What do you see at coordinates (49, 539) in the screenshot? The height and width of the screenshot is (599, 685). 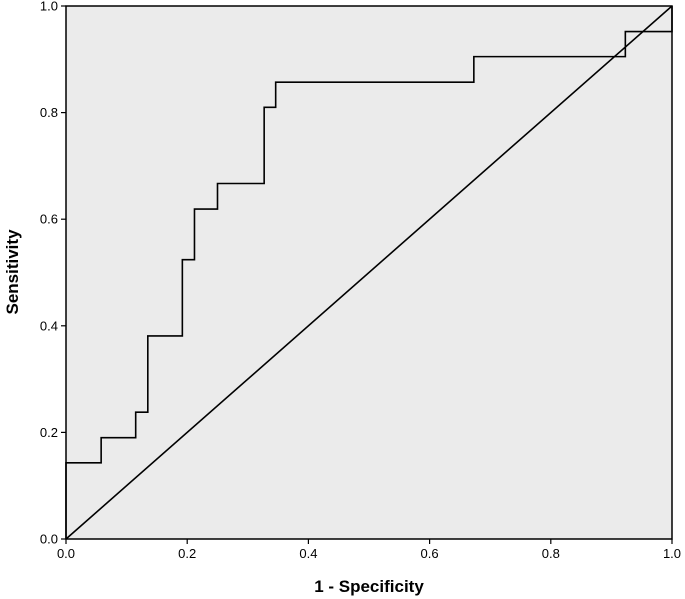 I see `y-tick-label: 0.0` at bounding box center [49, 539].